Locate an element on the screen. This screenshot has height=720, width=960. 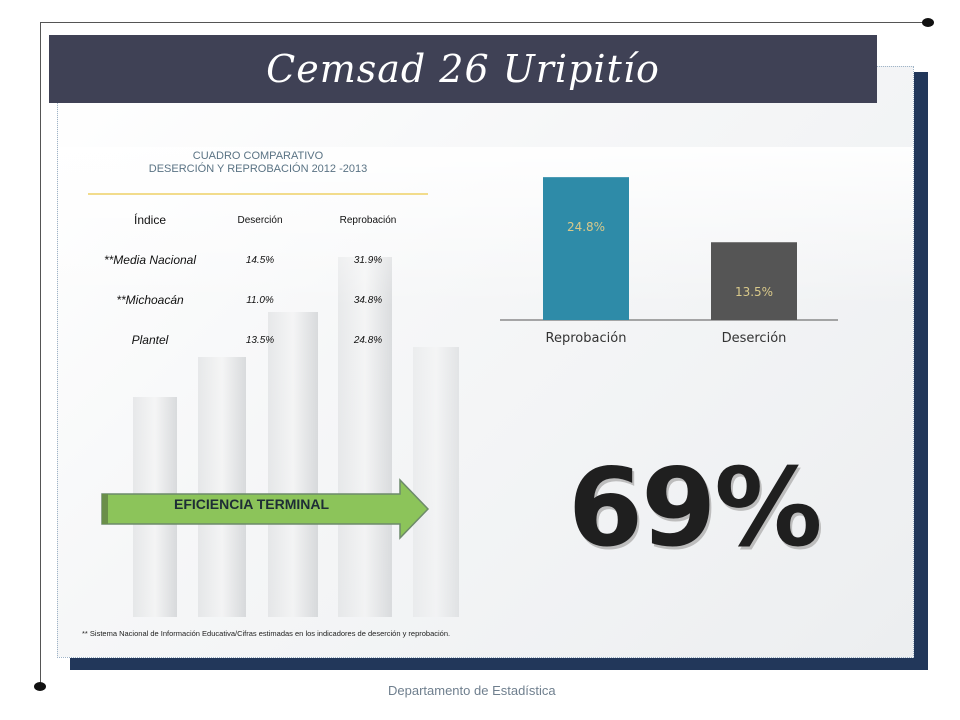
row-desercion: 13.5% is located at coordinates (260, 340).